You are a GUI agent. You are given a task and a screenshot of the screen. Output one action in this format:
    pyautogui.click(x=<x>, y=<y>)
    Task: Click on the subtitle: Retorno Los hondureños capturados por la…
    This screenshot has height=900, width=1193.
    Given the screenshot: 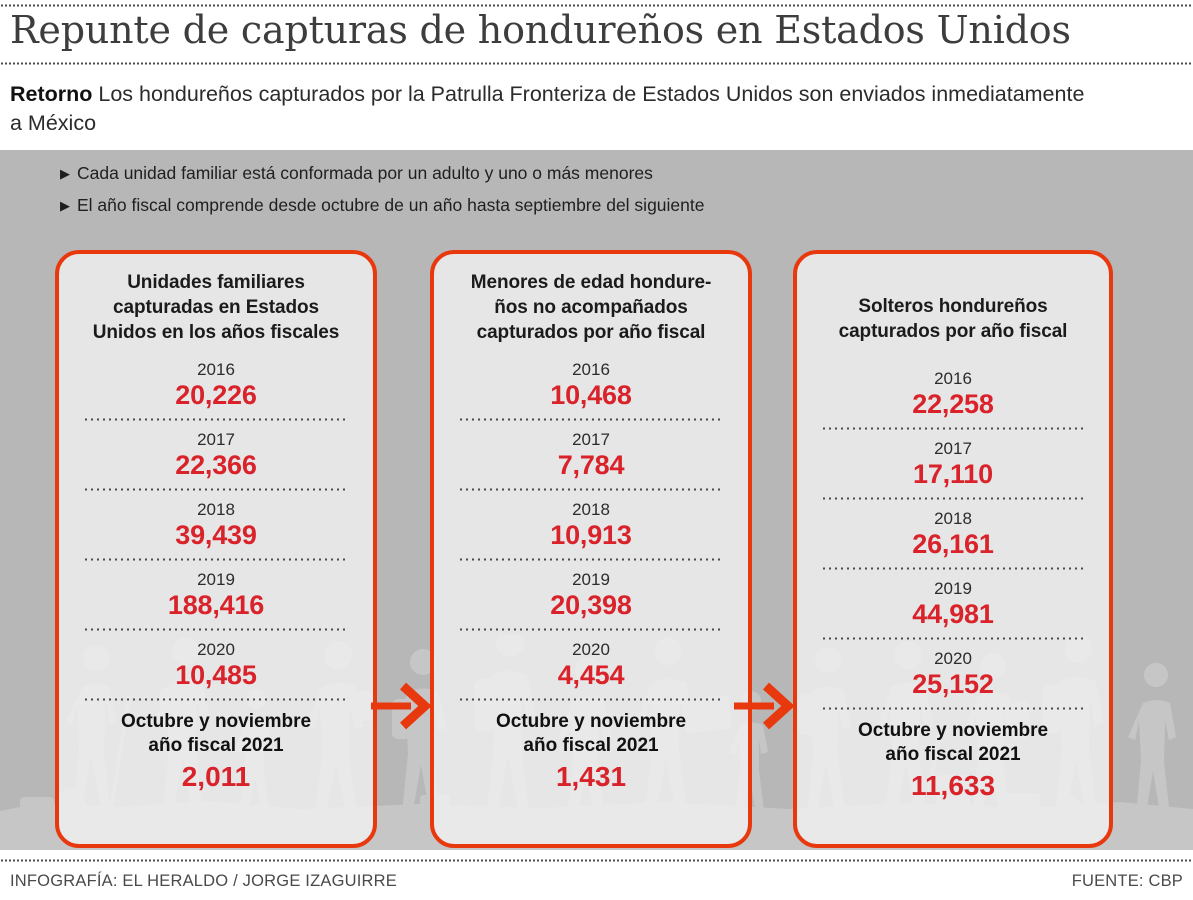 What is the action you would take?
    pyautogui.click(x=555, y=109)
    